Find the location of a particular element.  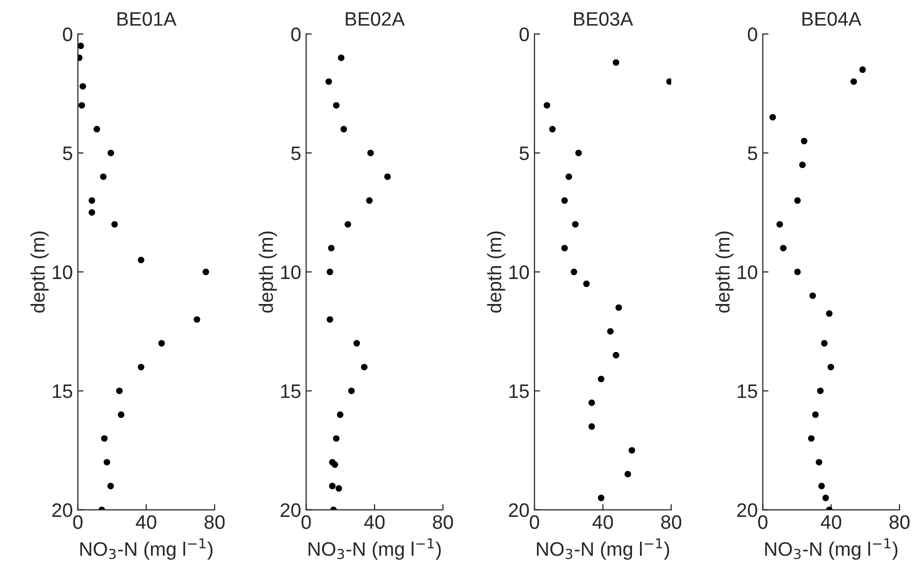

chart-title: BE02A is located at coordinates (375, 19).